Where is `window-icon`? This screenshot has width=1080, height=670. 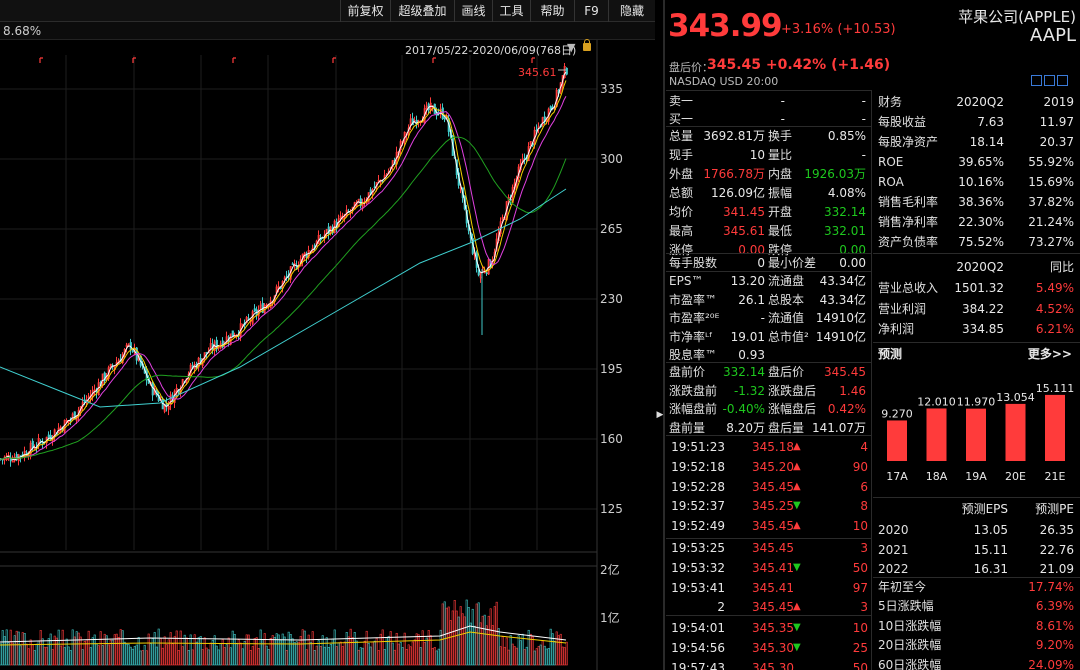 window-icon is located at coordinates (1049, 80).